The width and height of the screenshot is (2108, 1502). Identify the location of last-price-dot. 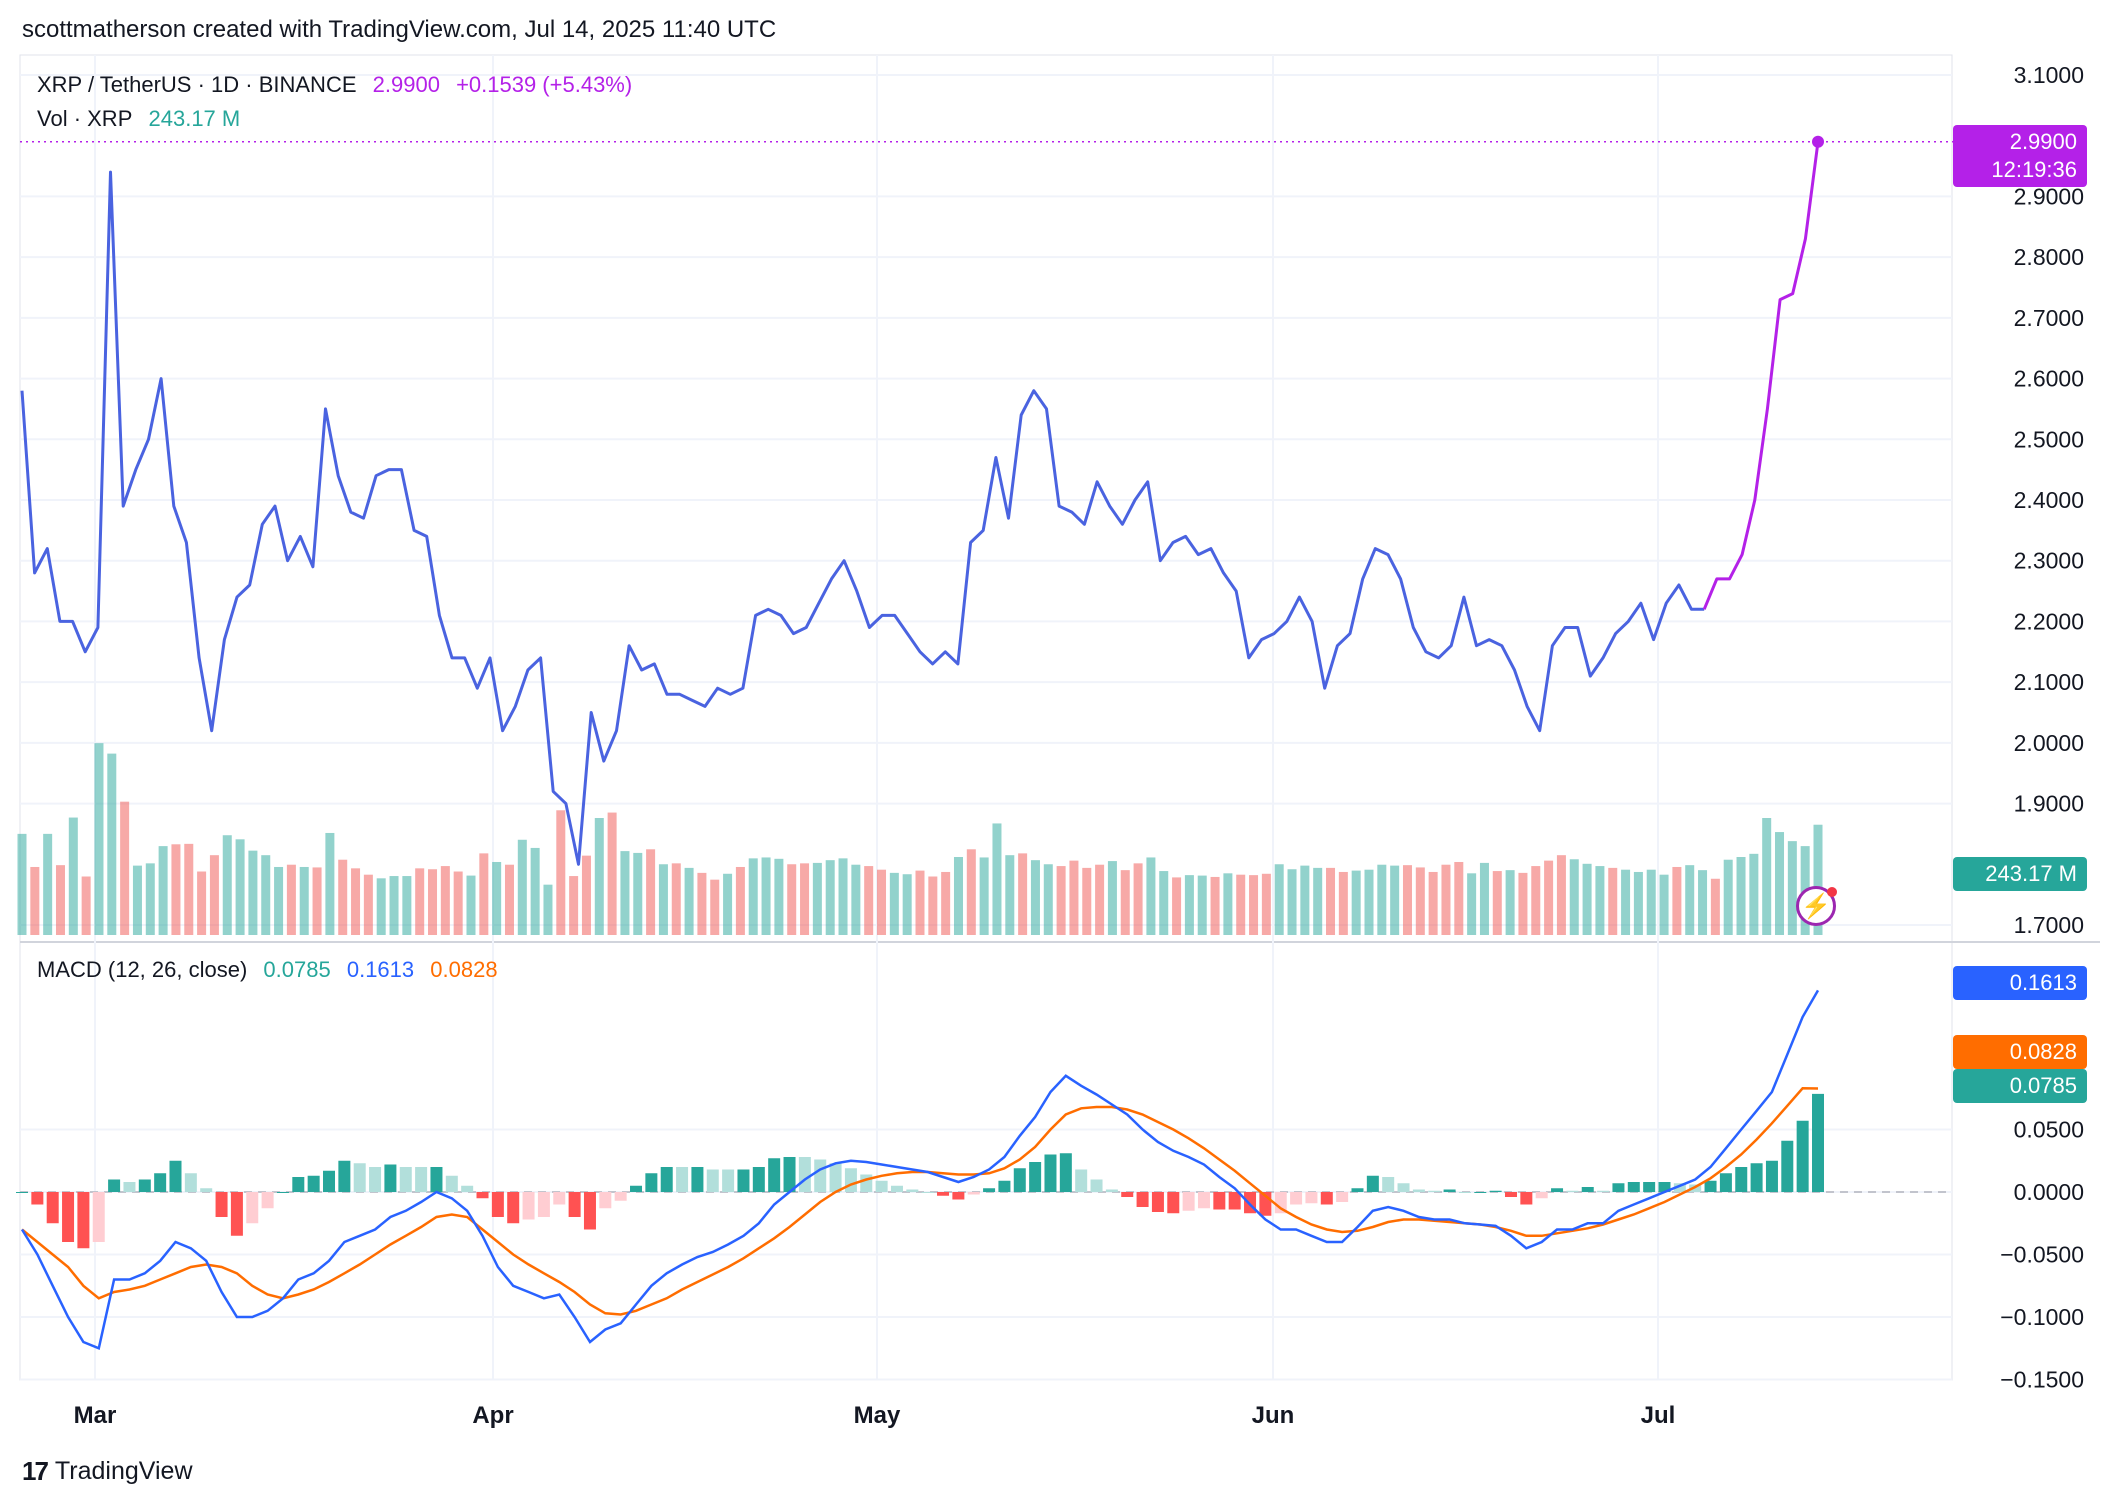
(1818, 141).